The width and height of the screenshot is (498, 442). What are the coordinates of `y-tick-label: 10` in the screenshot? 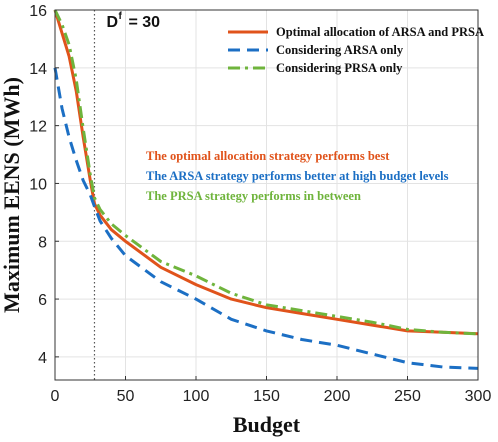 It's located at (38, 184).